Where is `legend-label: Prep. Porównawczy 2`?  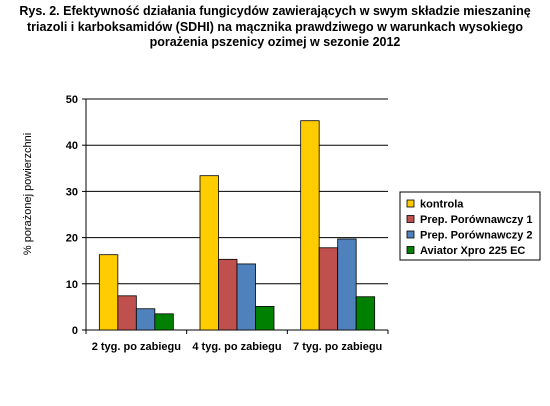
legend-label: Prep. Porównawczy 2 is located at coordinates (476, 236).